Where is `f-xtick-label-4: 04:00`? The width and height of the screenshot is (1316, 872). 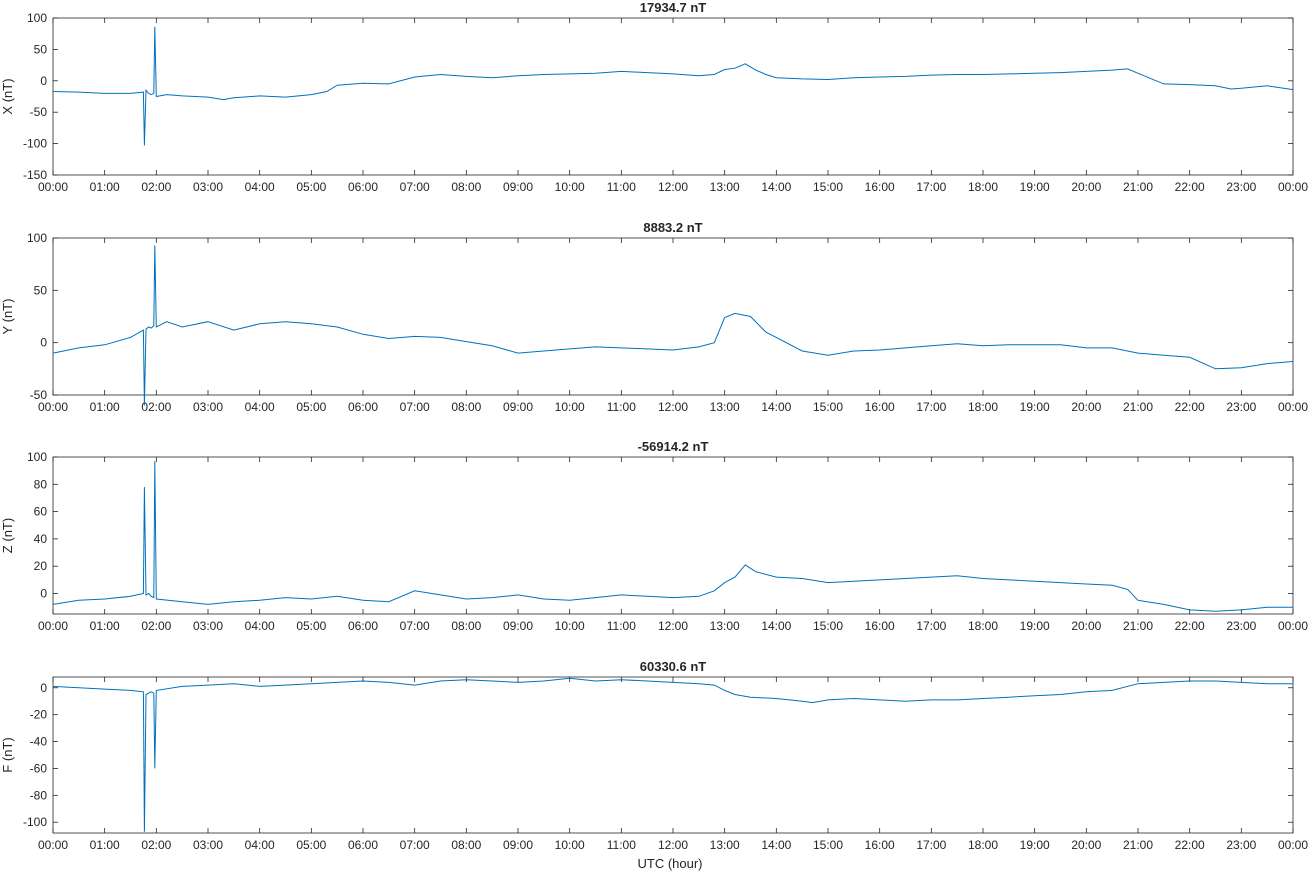 f-xtick-label-4: 04:00 is located at coordinates (260, 845).